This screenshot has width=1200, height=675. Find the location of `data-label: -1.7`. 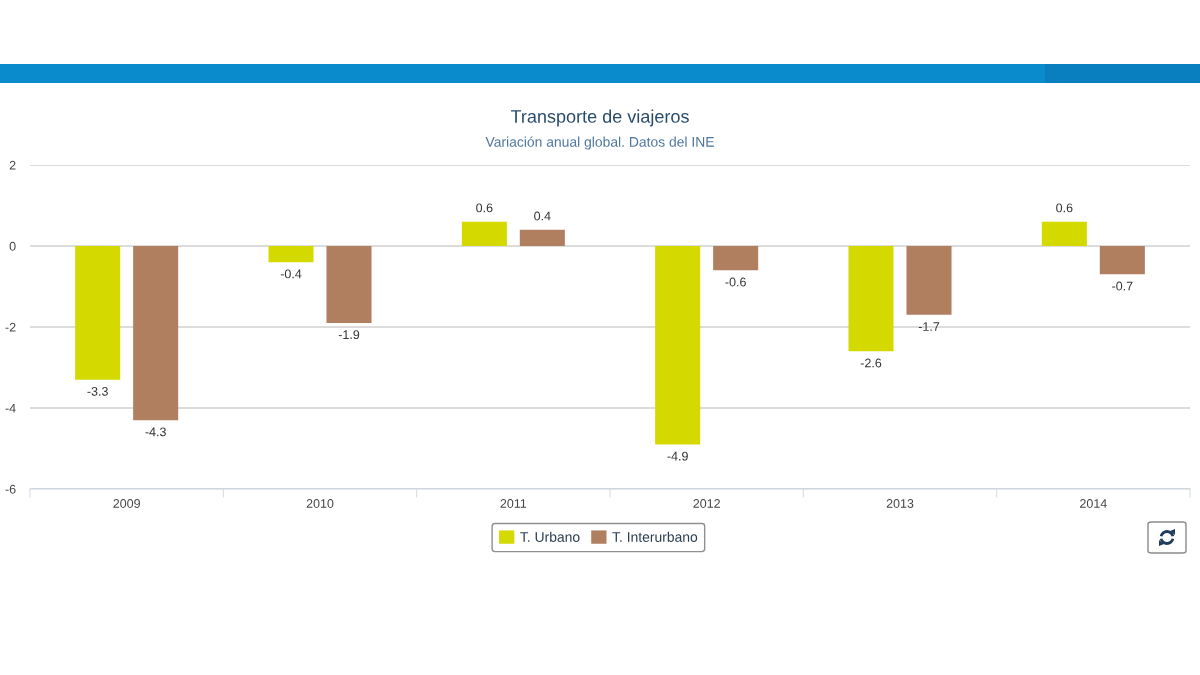

data-label: -1.7 is located at coordinates (929, 326).